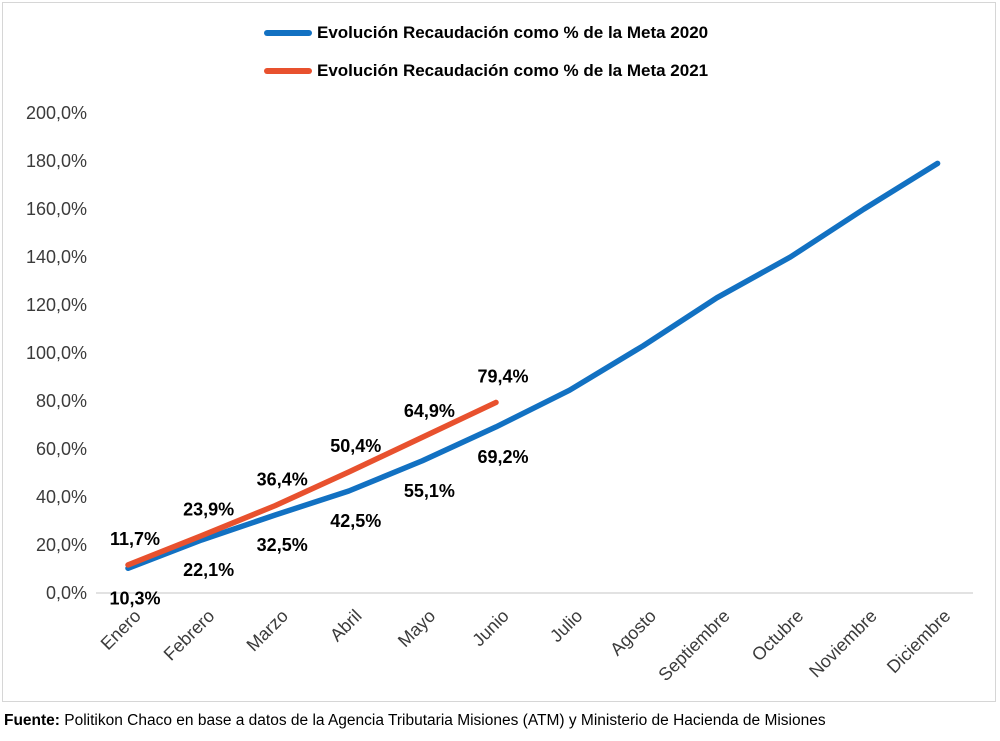 Image resolution: width=1000 pixels, height=741 pixels. Describe the element at coordinates (355, 446) in the screenshot. I see `data-label: 50,4%` at that location.